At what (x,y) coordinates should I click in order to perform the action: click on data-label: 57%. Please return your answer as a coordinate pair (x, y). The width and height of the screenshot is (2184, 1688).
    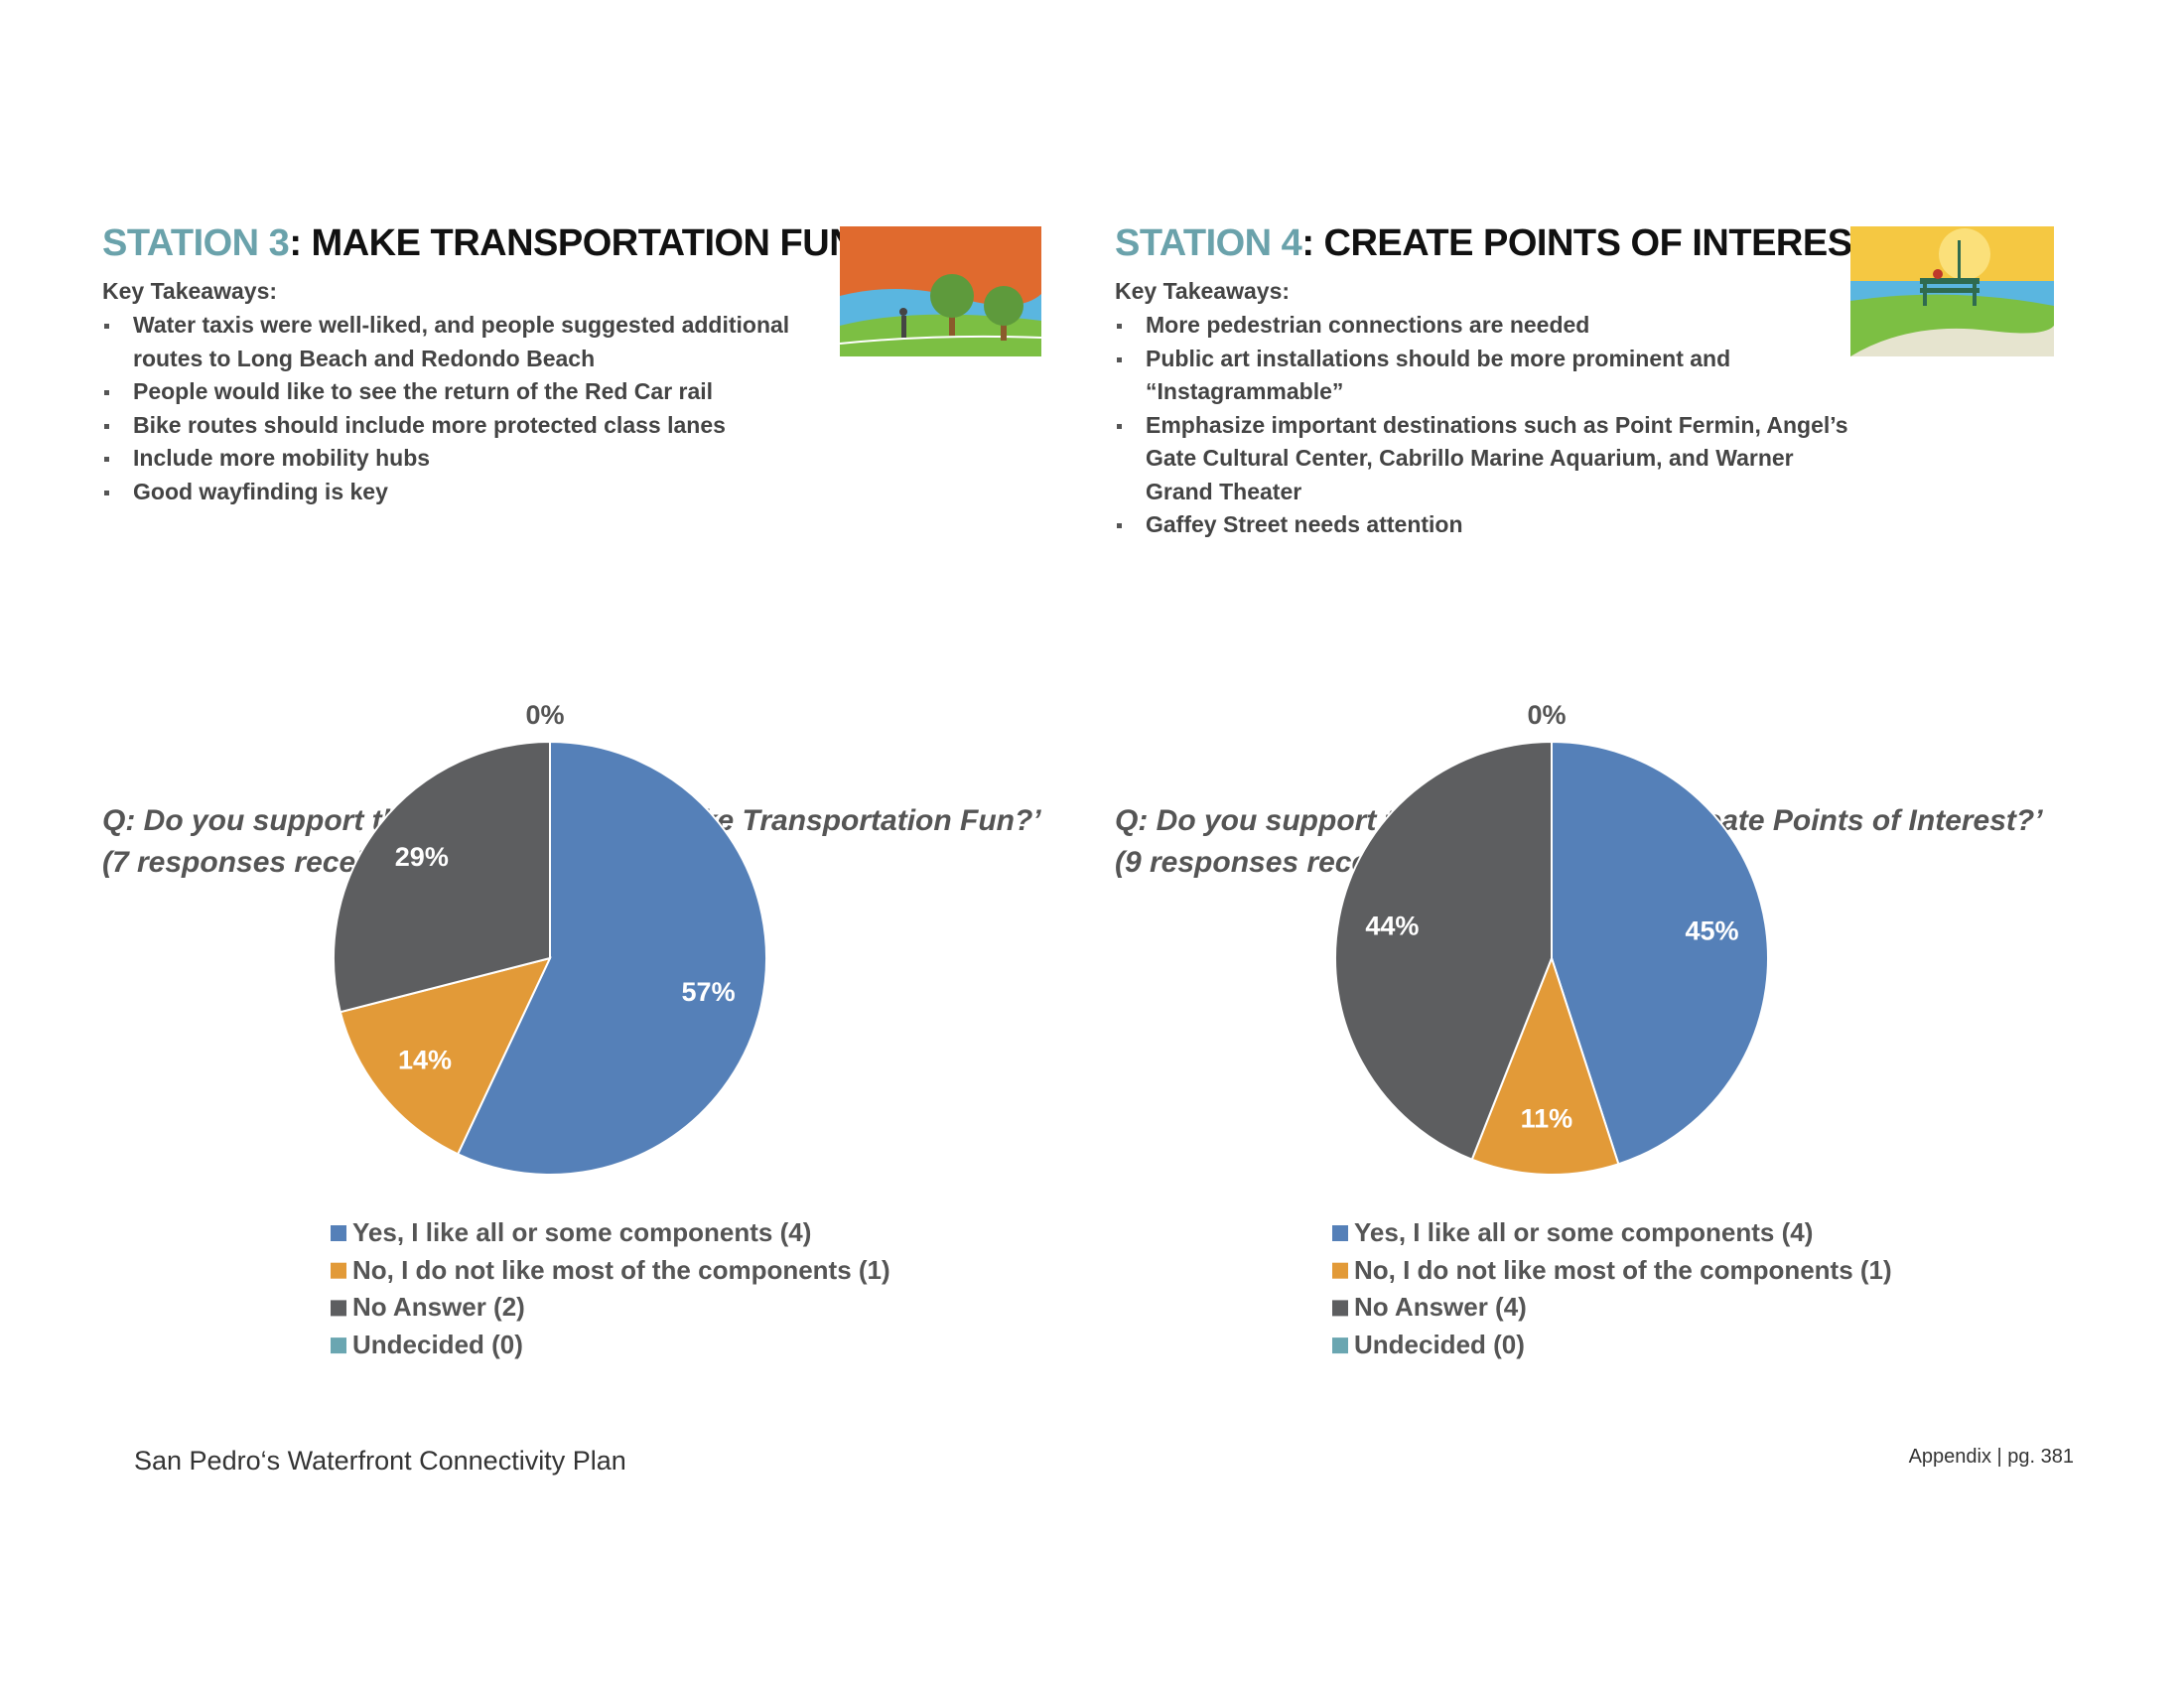
    Looking at the image, I should click on (709, 992).